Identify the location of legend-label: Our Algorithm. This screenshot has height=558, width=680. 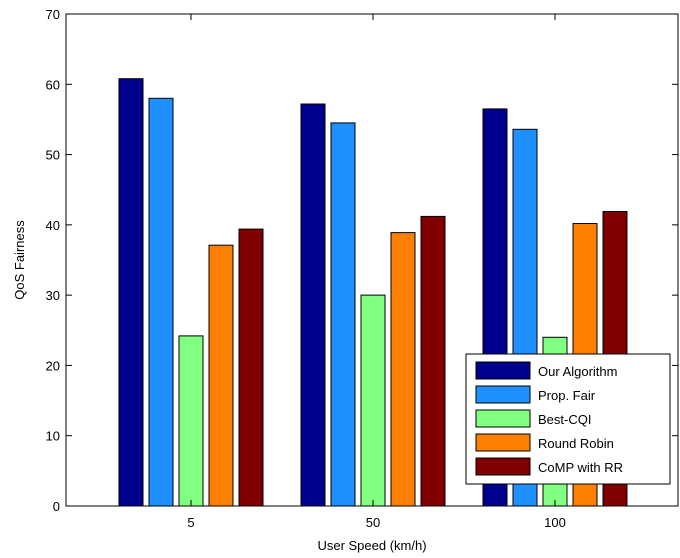
(577, 371).